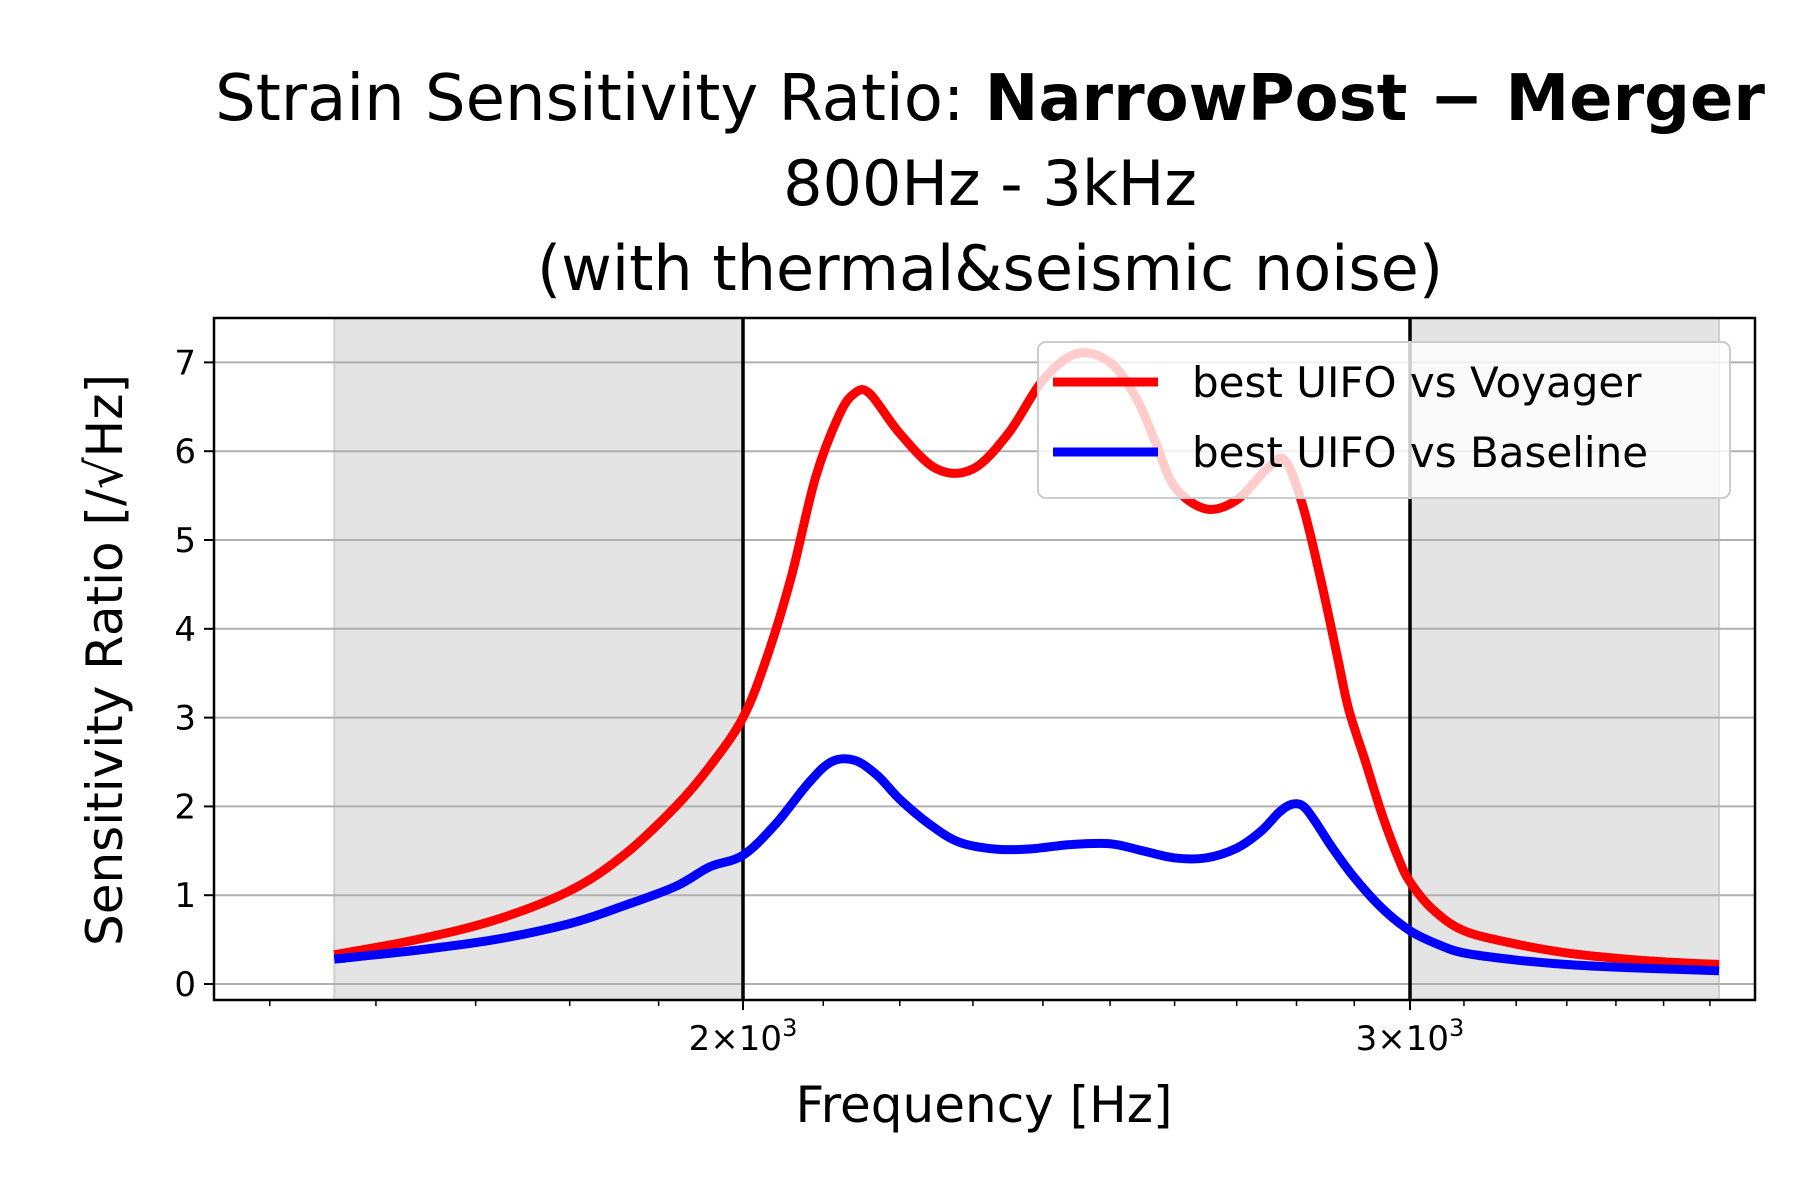 This screenshot has height=1200, width=1800. I want to click on chart-title-bold: NarrowPost − Merger, so click(1375, 99).